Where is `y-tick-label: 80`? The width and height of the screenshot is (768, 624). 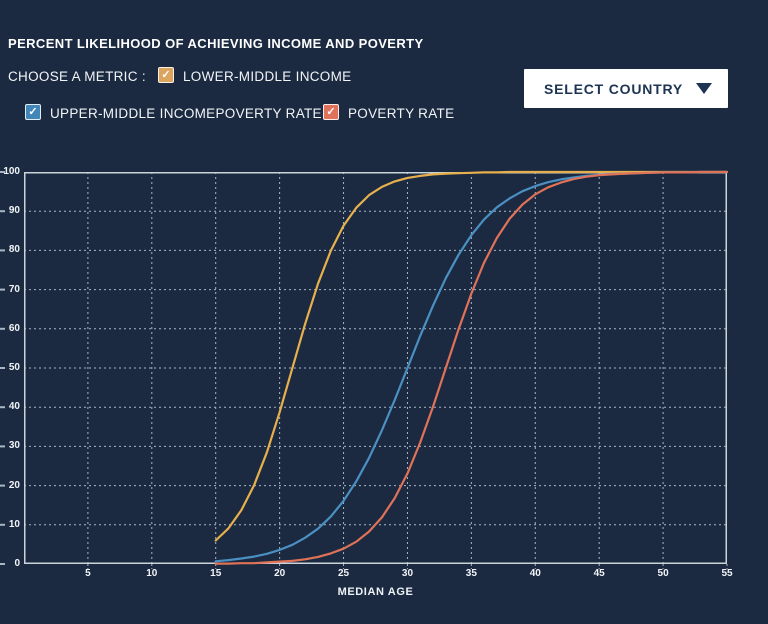 y-tick-label: 80 is located at coordinates (14, 250).